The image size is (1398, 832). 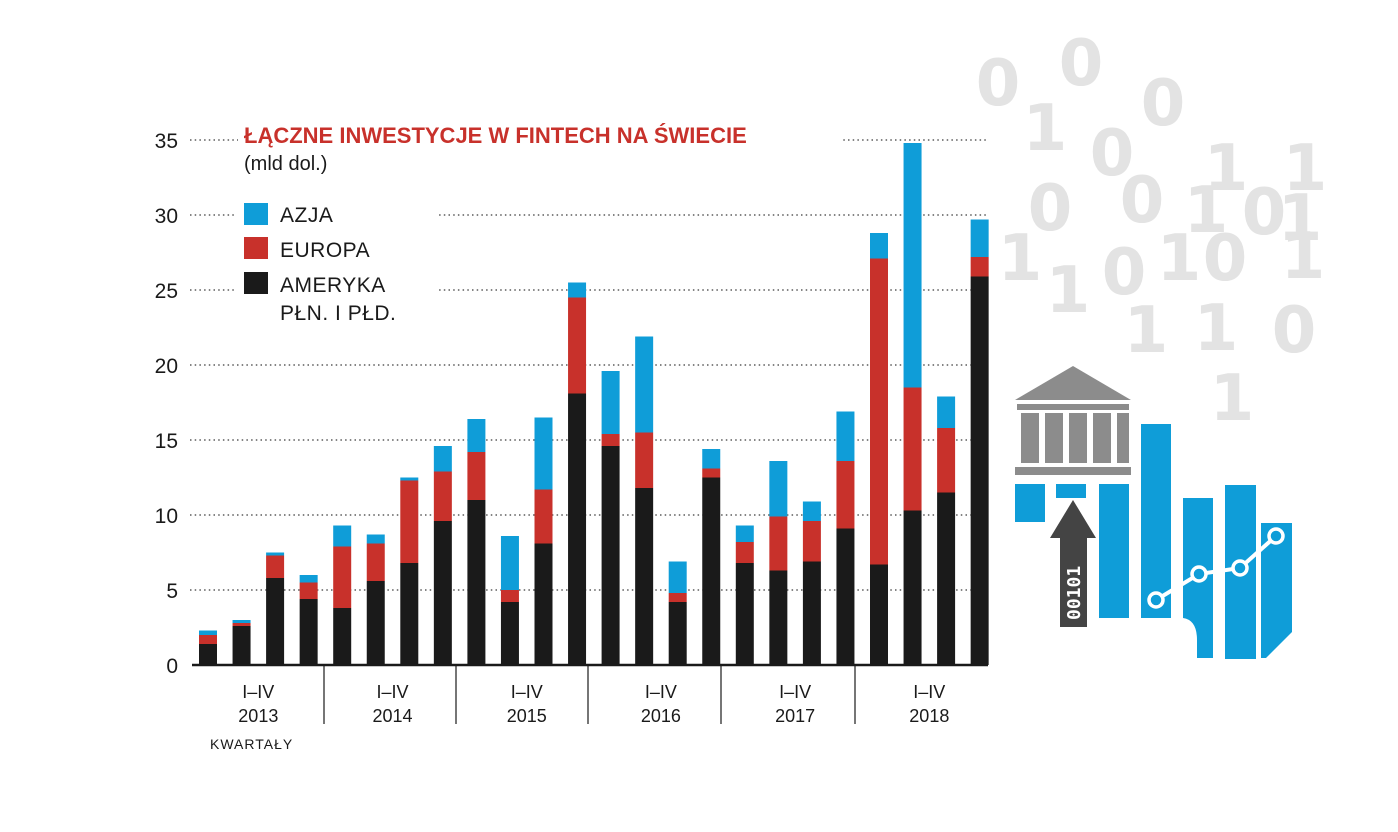 What do you see at coordinates (251, 744) in the screenshot?
I see `x-axis-label: KWARTAŁY` at bounding box center [251, 744].